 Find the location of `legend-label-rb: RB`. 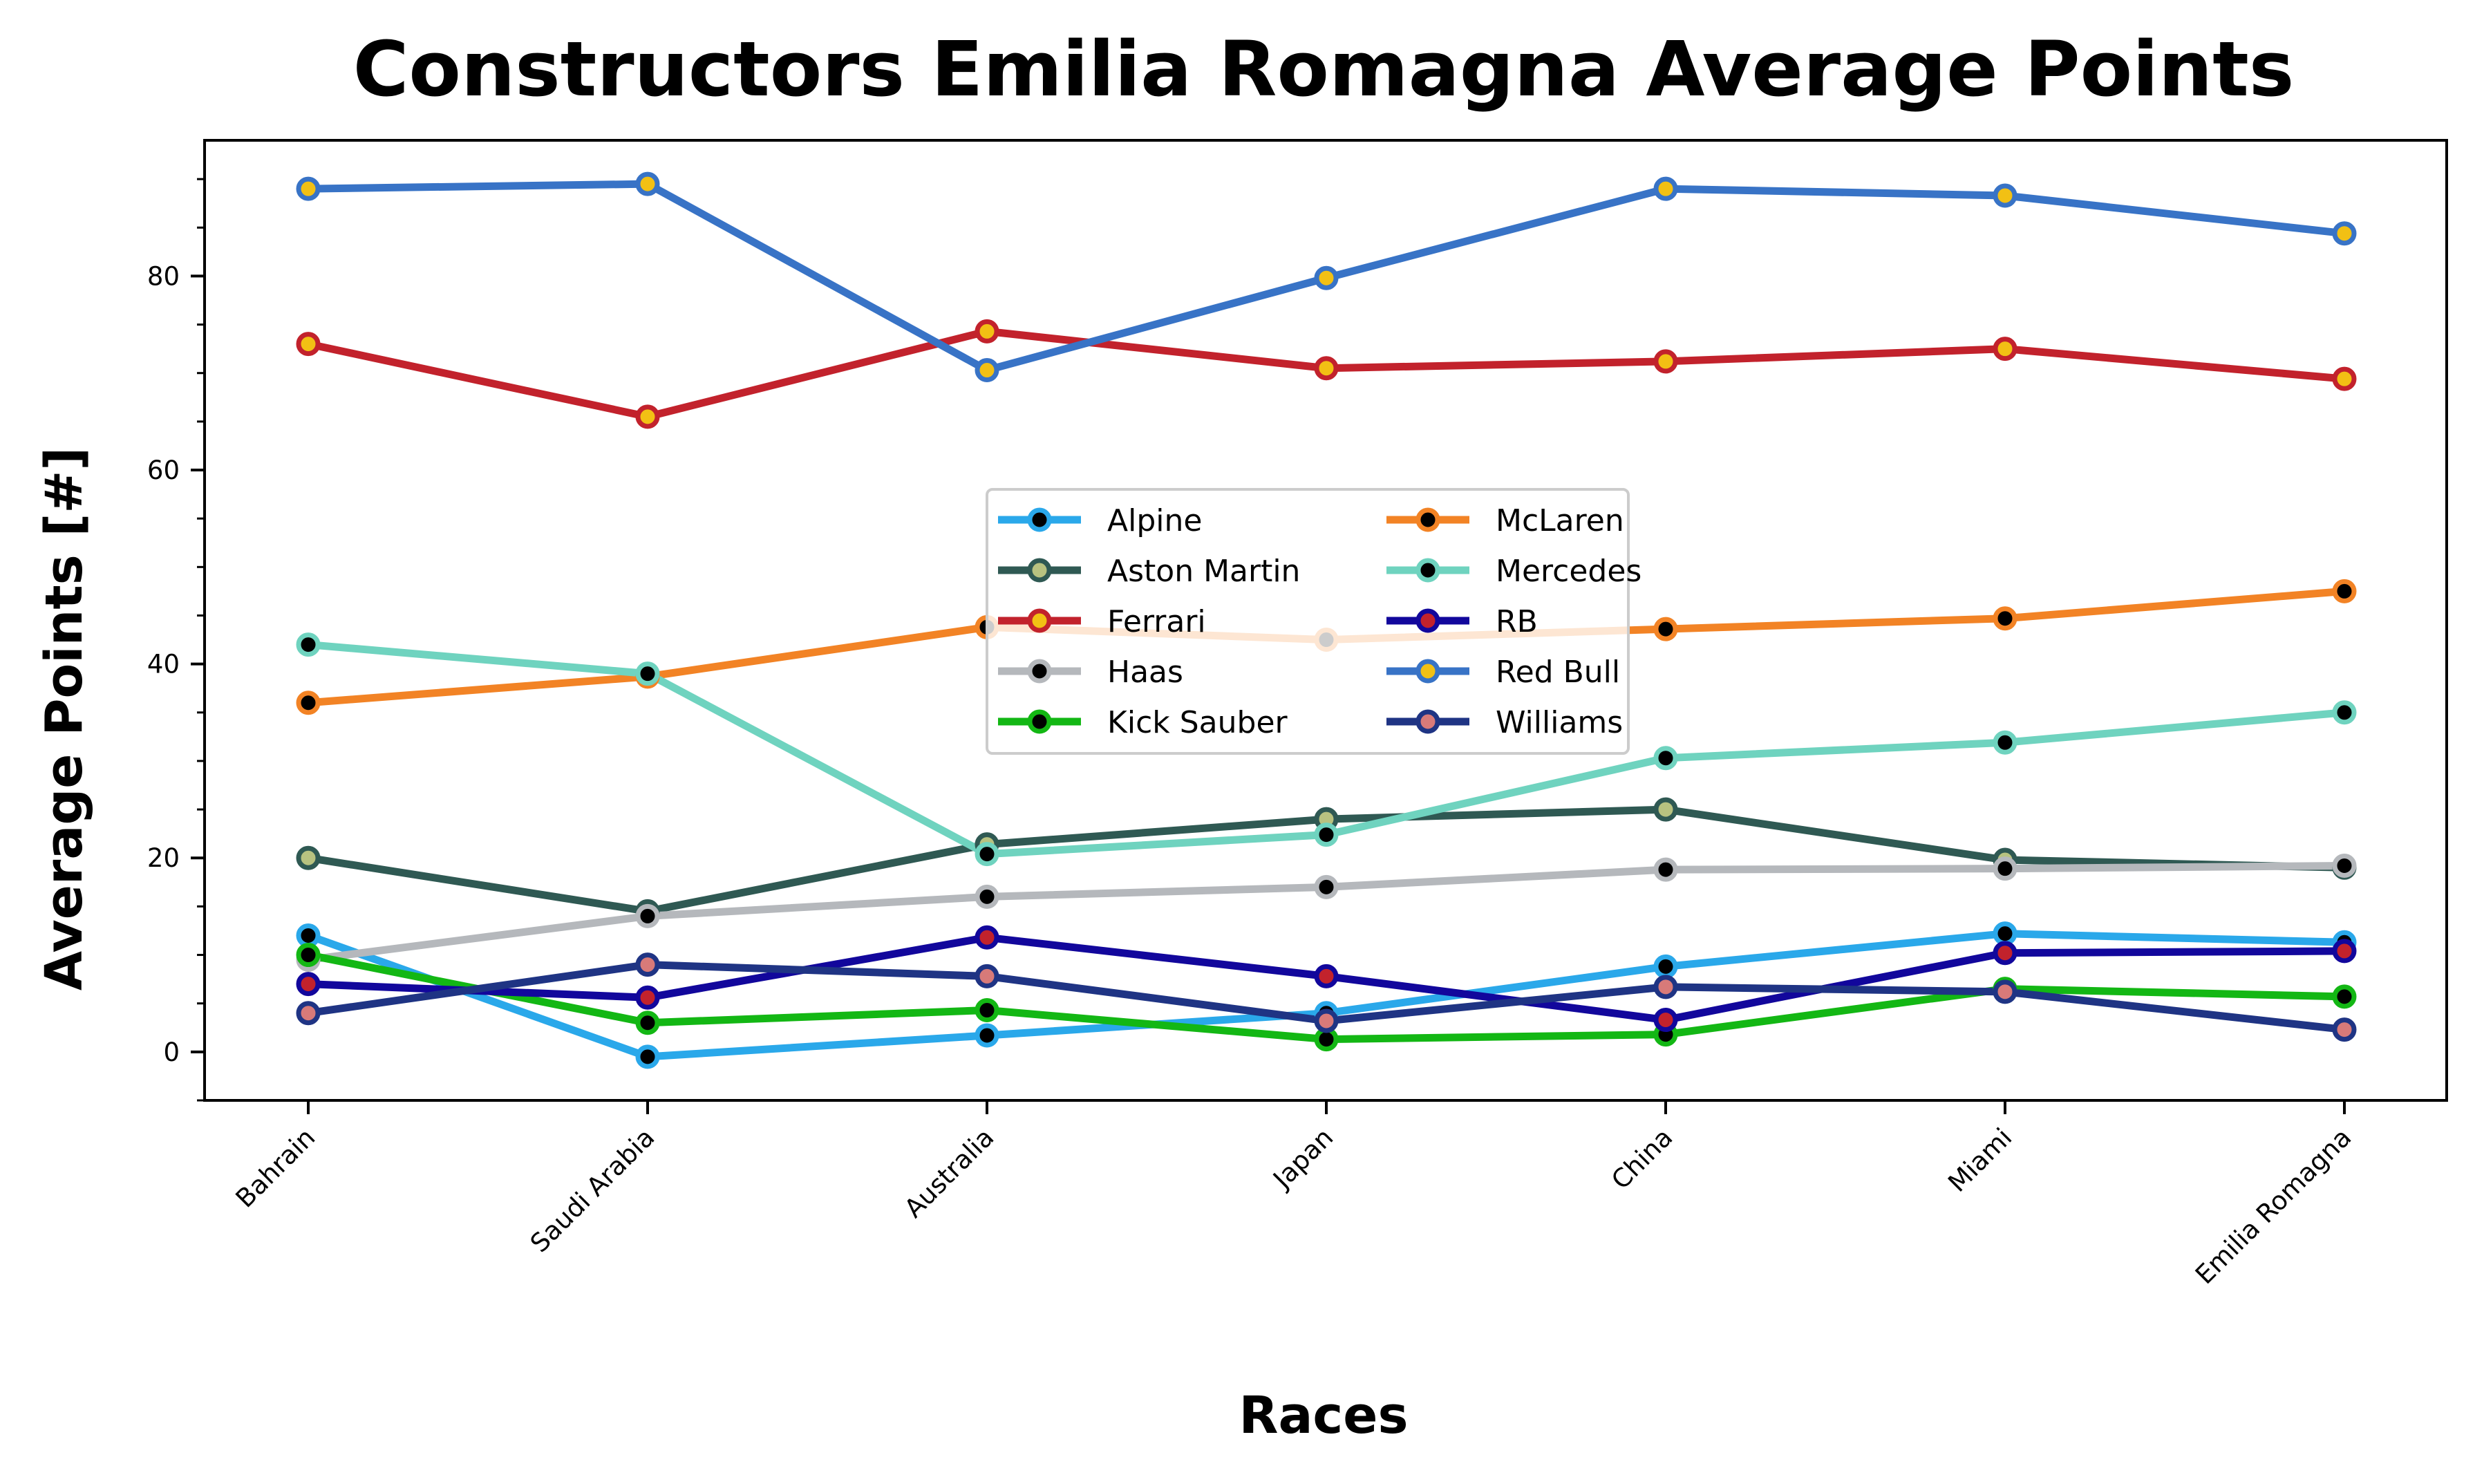

legend-label-rb: RB is located at coordinates (1517, 621).